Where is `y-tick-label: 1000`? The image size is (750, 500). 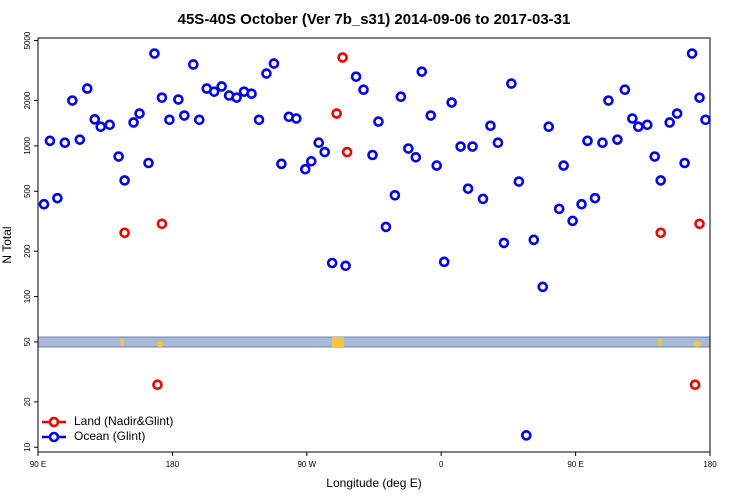 y-tick-label: 1000 is located at coordinates (27, 145).